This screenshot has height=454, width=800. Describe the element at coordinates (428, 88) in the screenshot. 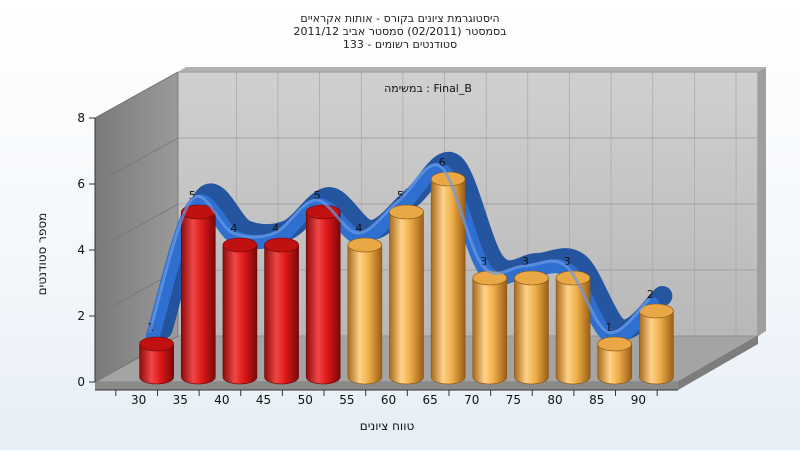

I see `plot-subtitle: במשימה : Final_B` at that location.